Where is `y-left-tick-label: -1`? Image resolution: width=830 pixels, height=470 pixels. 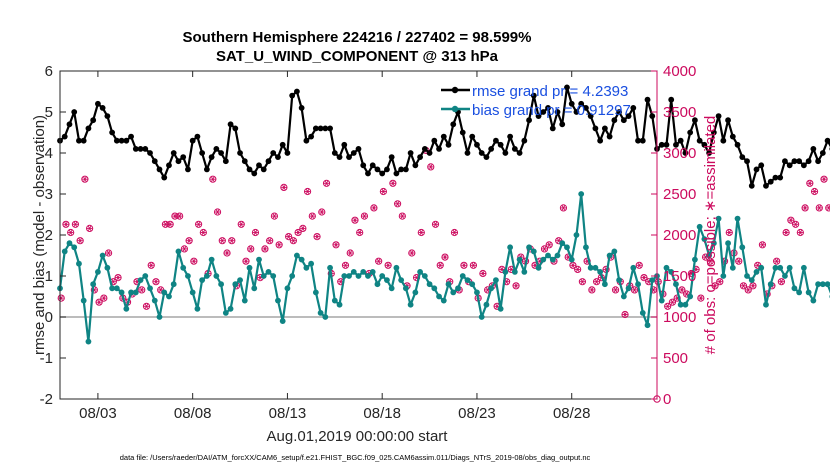
y-left-tick-label: -1 is located at coordinates (46, 358).